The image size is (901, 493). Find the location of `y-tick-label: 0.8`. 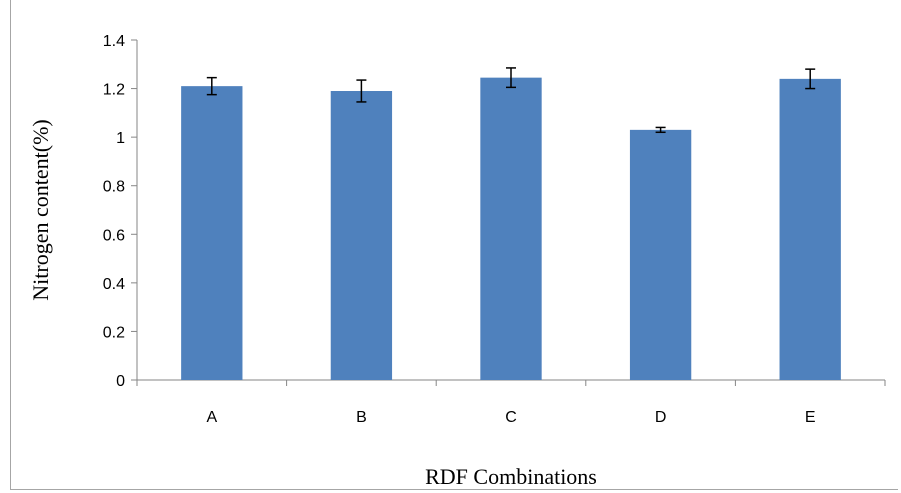

y-tick-label: 0.8 is located at coordinates (114, 187).